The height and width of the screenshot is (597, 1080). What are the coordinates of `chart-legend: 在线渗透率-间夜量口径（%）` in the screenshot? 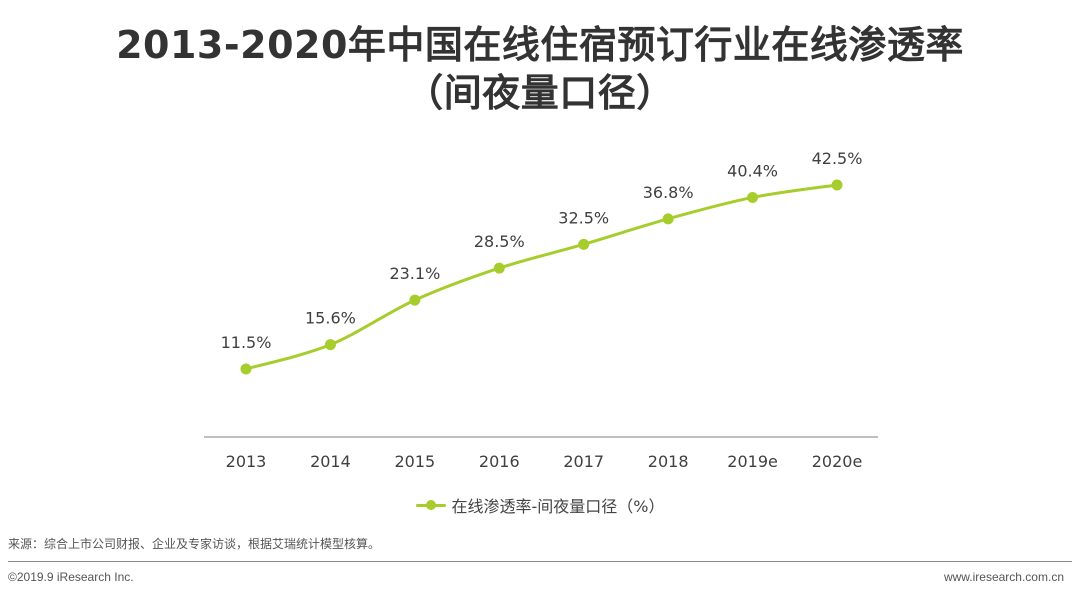 It's located at (540, 505).